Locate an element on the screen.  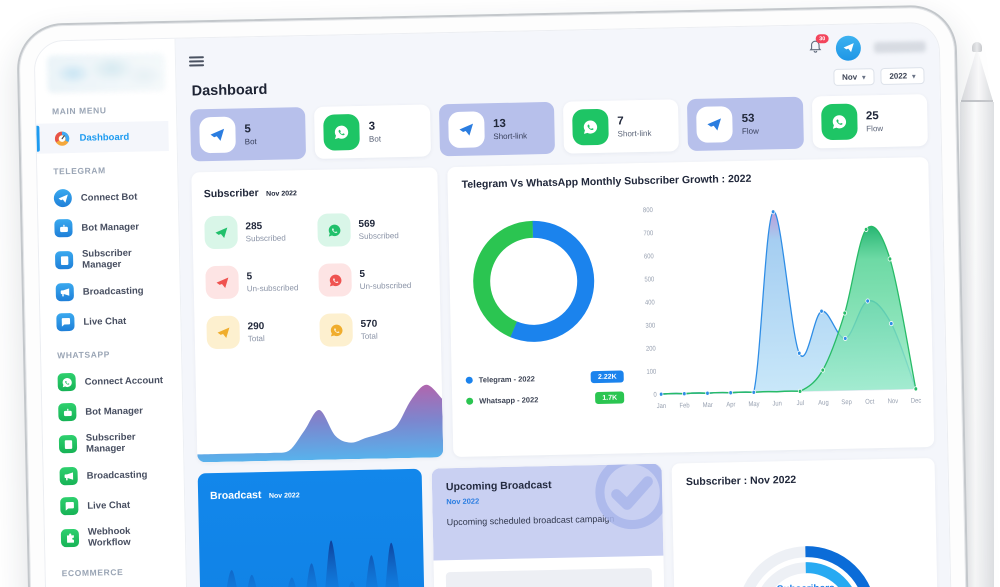
sidebar-item-subscriber-manager-whatsapp: Subscriber Manager is located at coordinates (109, 443).